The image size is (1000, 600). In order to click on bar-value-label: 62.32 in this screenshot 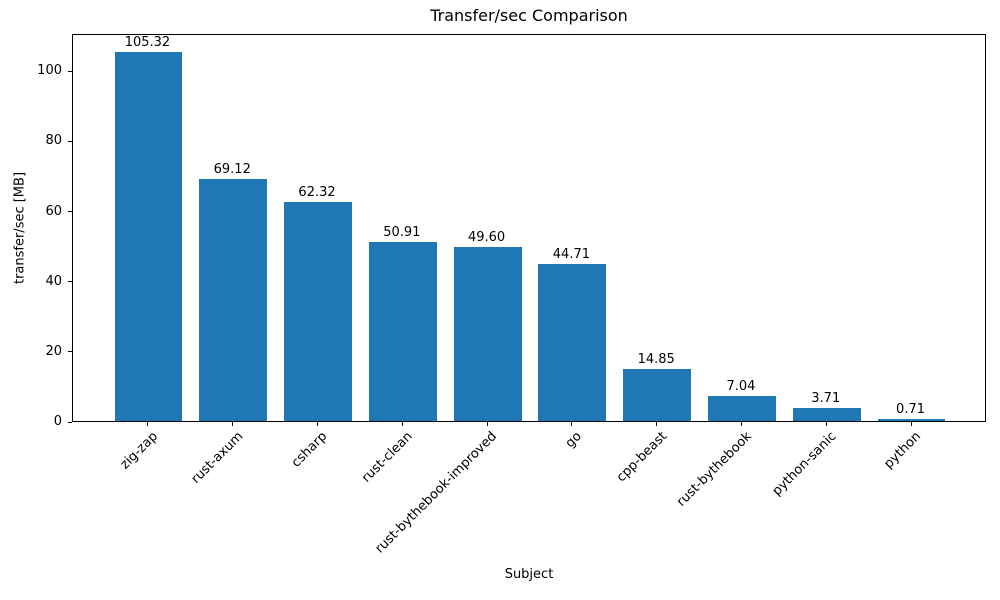, I will do `click(317, 193)`.